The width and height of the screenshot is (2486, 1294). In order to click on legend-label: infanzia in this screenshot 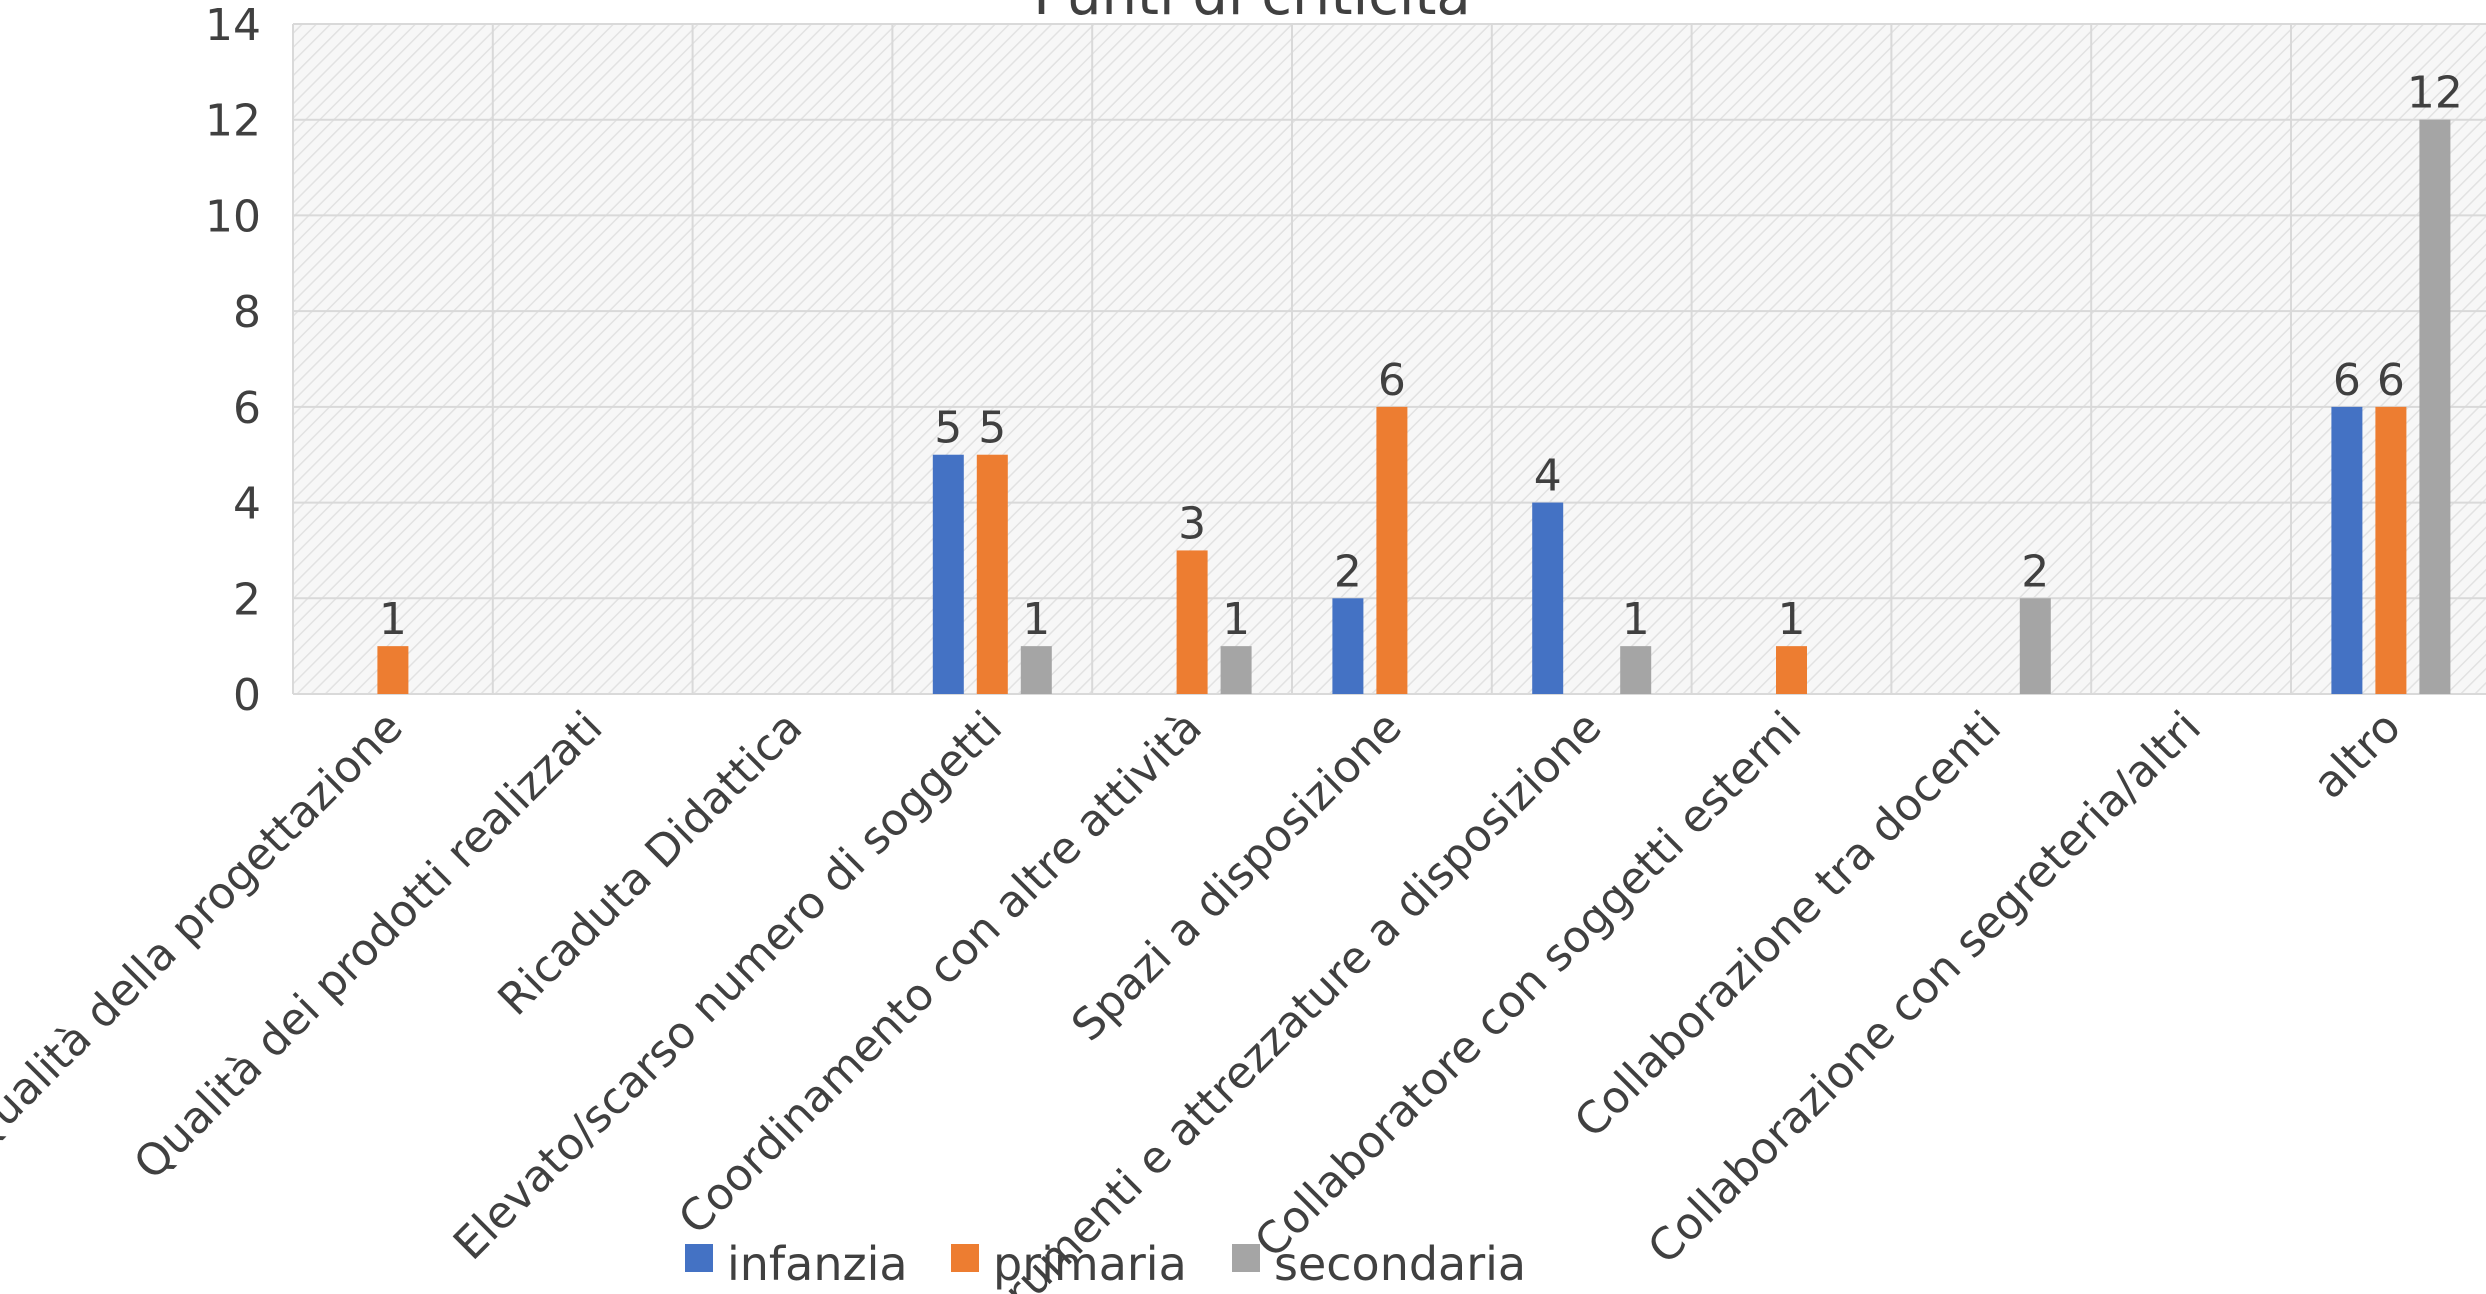, I will do `click(817, 1264)`.